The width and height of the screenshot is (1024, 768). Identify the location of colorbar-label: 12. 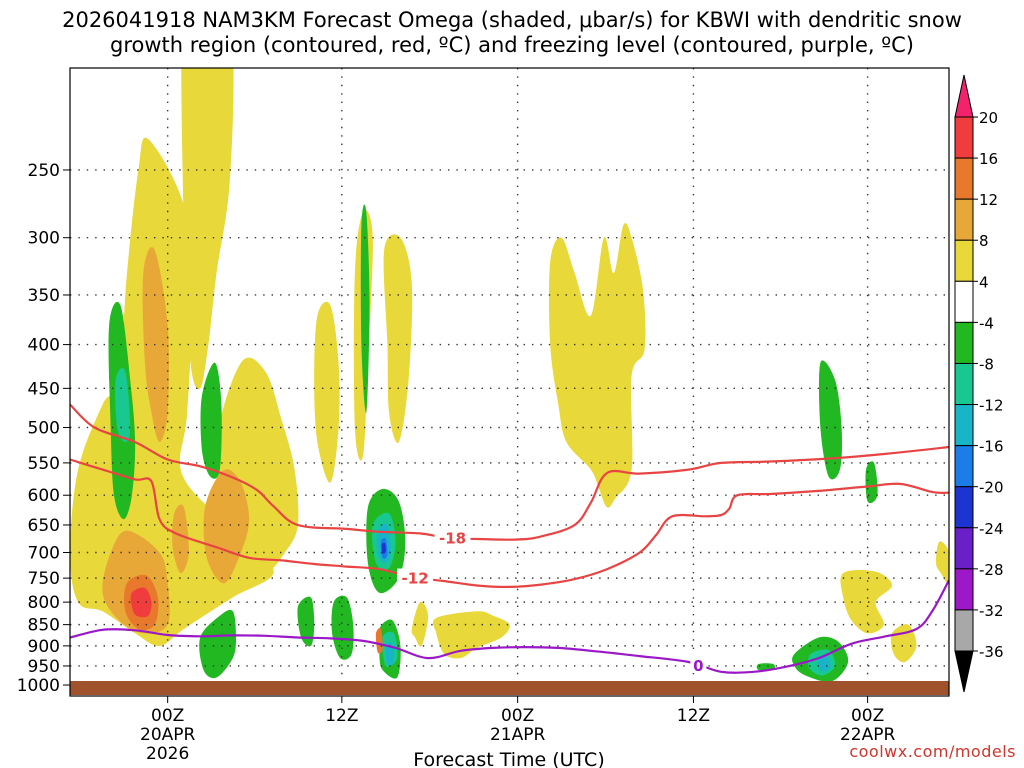
(988, 200).